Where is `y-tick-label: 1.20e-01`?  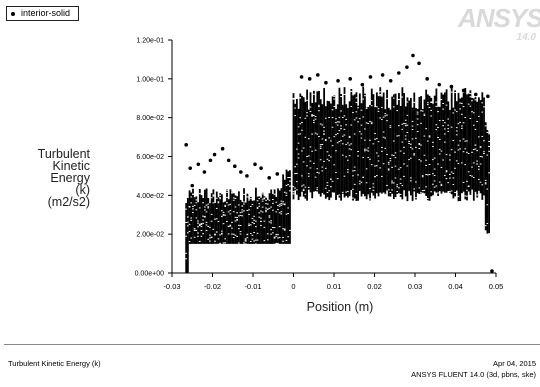 y-tick-label: 1.20e-01 is located at coordinates (150, 41).